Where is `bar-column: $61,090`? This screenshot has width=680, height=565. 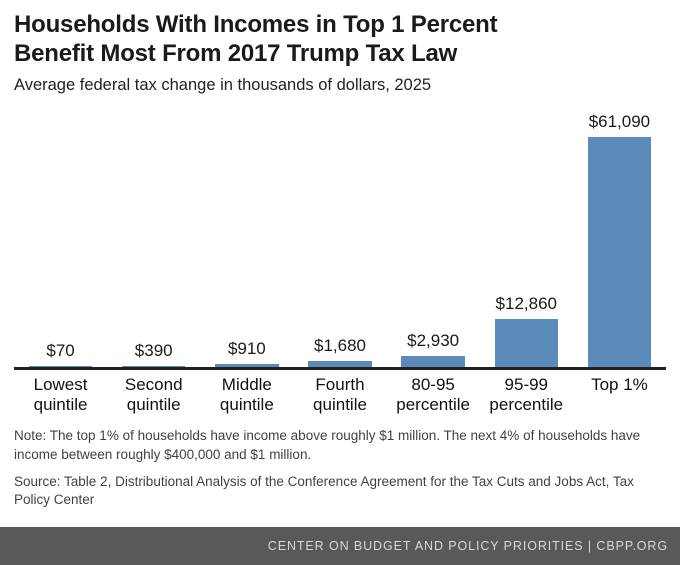
bar-column: $61,090 is located at coordinates (619, 239).